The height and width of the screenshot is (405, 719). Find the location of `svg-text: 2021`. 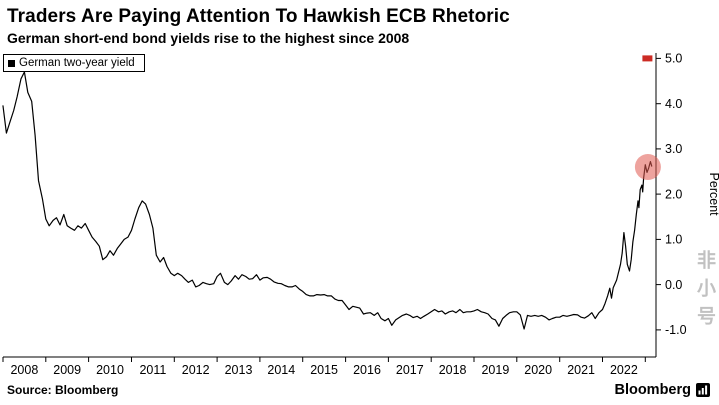

svg-text: 2021 is located at coordinates (581, 370).